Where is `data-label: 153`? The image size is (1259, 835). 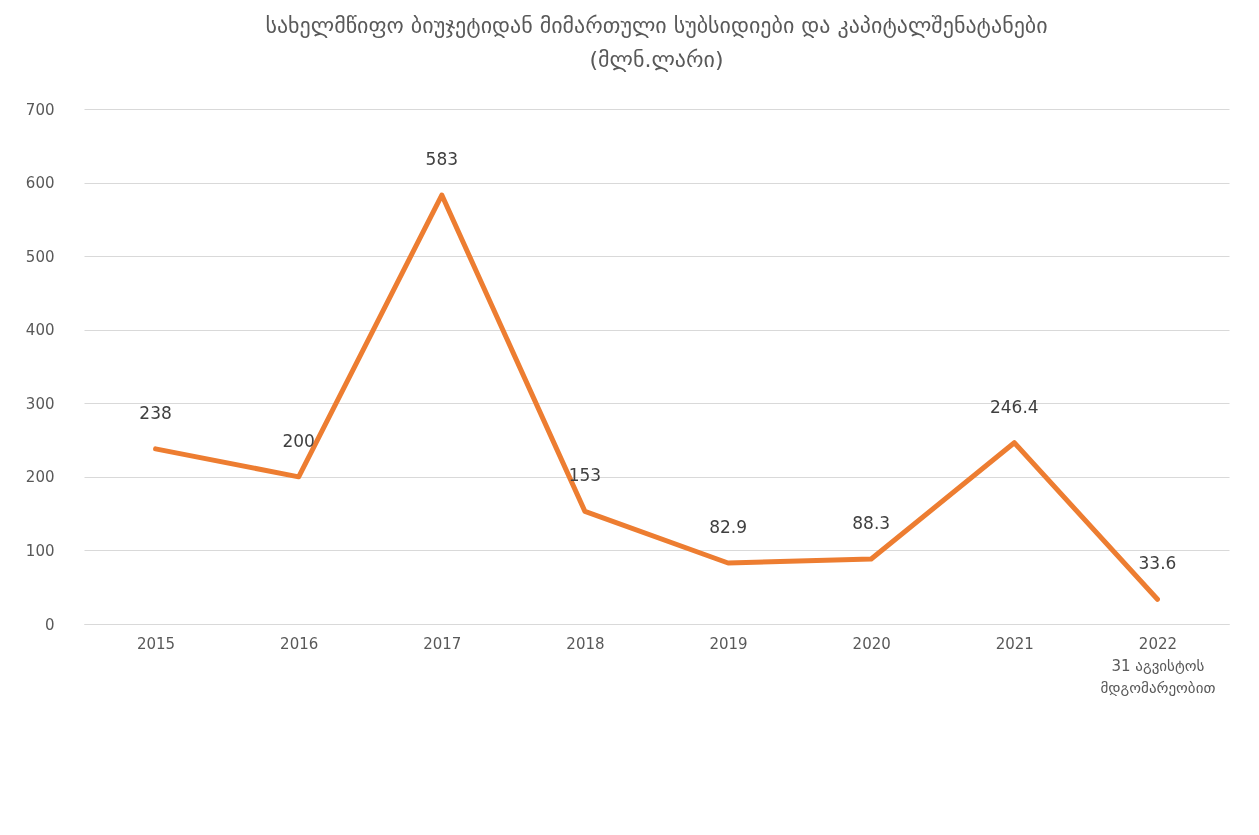
data-label: 153 is located at coordinates (585, 475).